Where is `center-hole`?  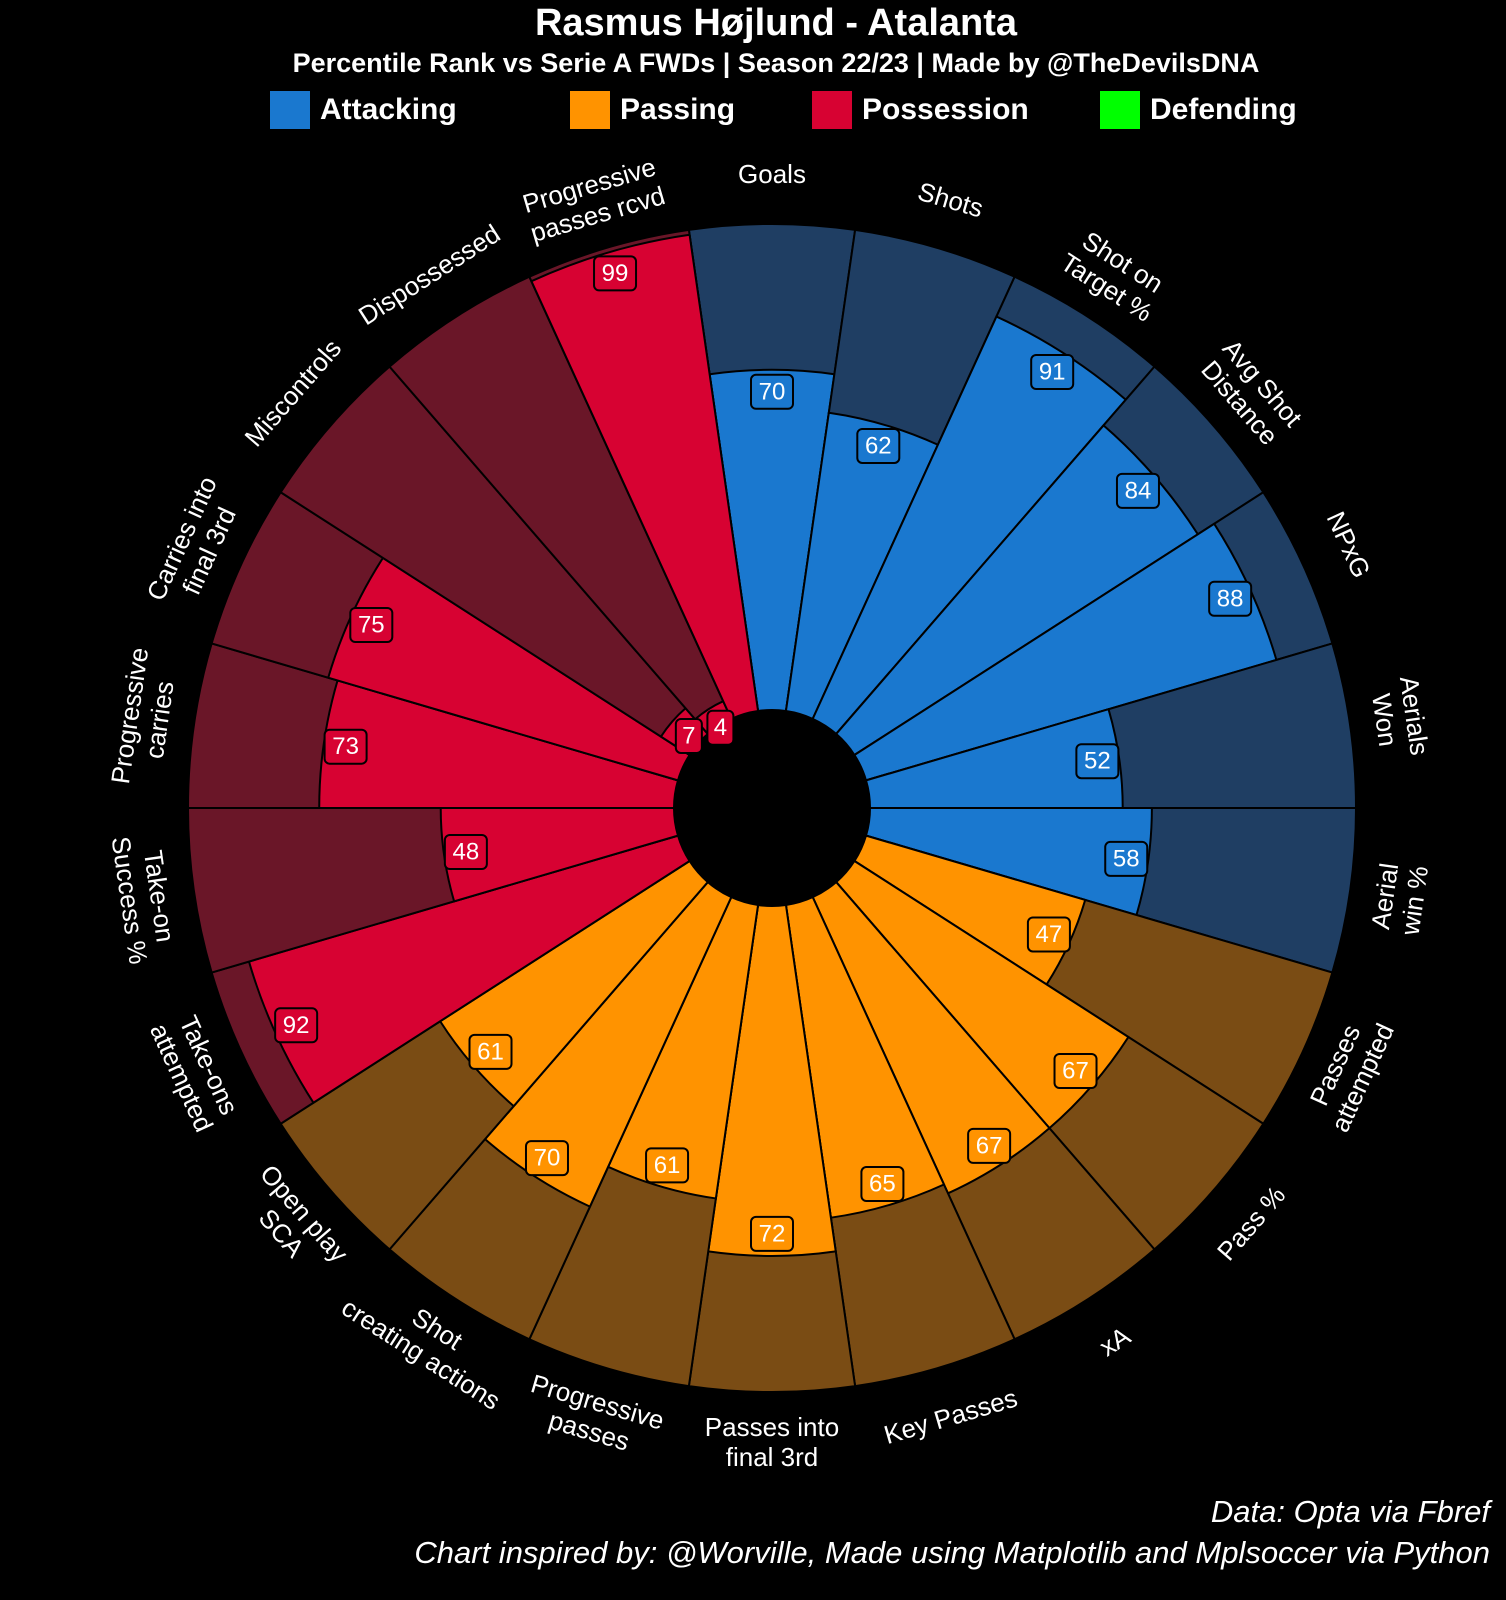
center-hole is located at coordinates (772, 808).